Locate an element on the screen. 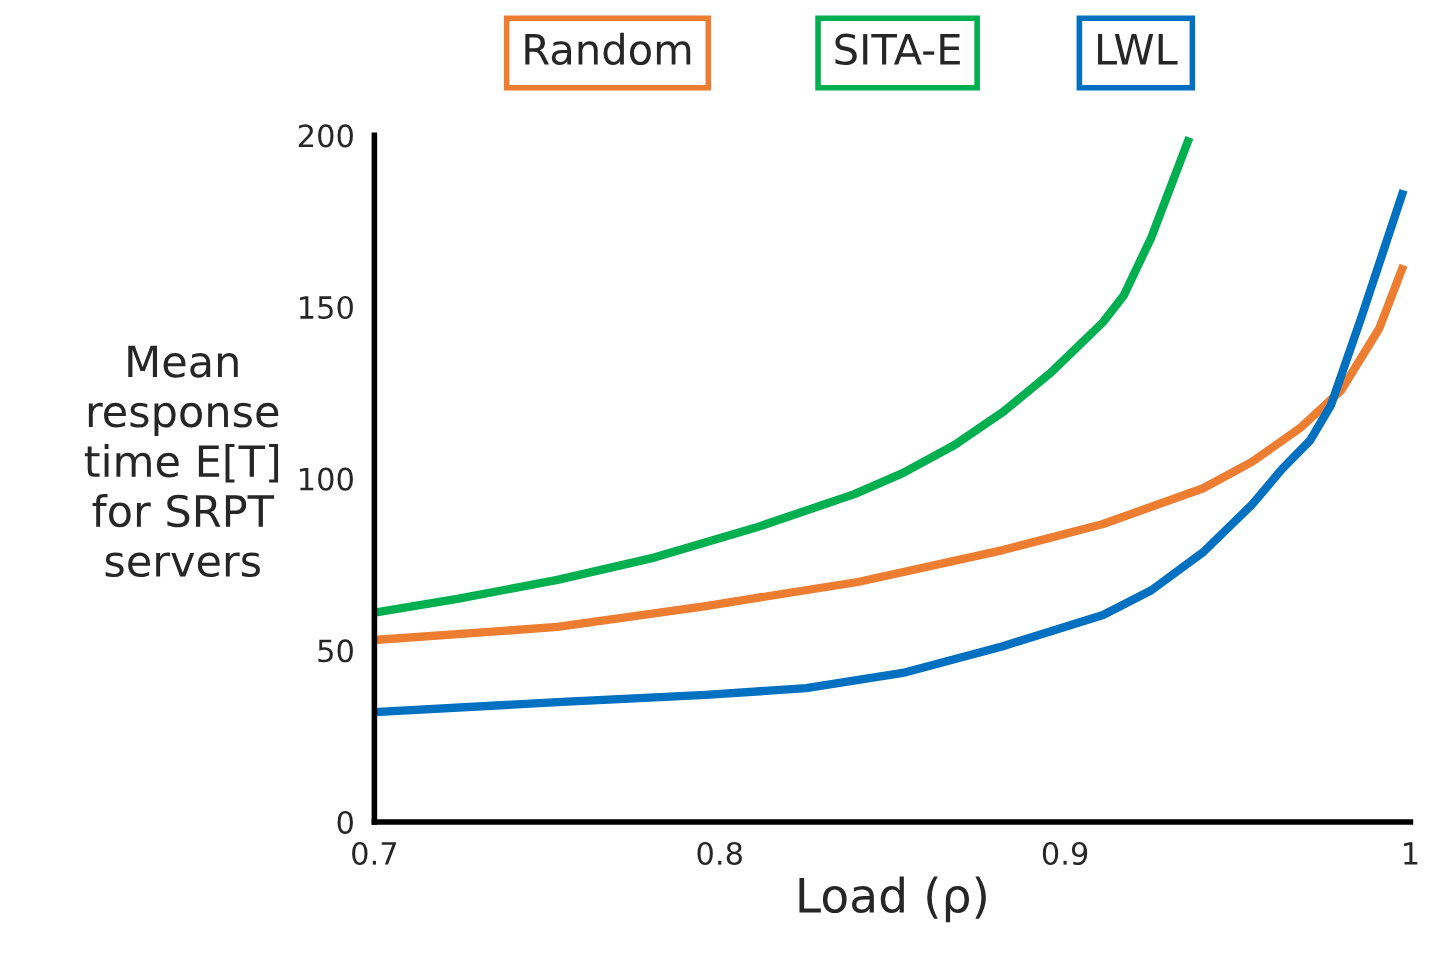  text: LWL is located at coordinates (1138, 49).